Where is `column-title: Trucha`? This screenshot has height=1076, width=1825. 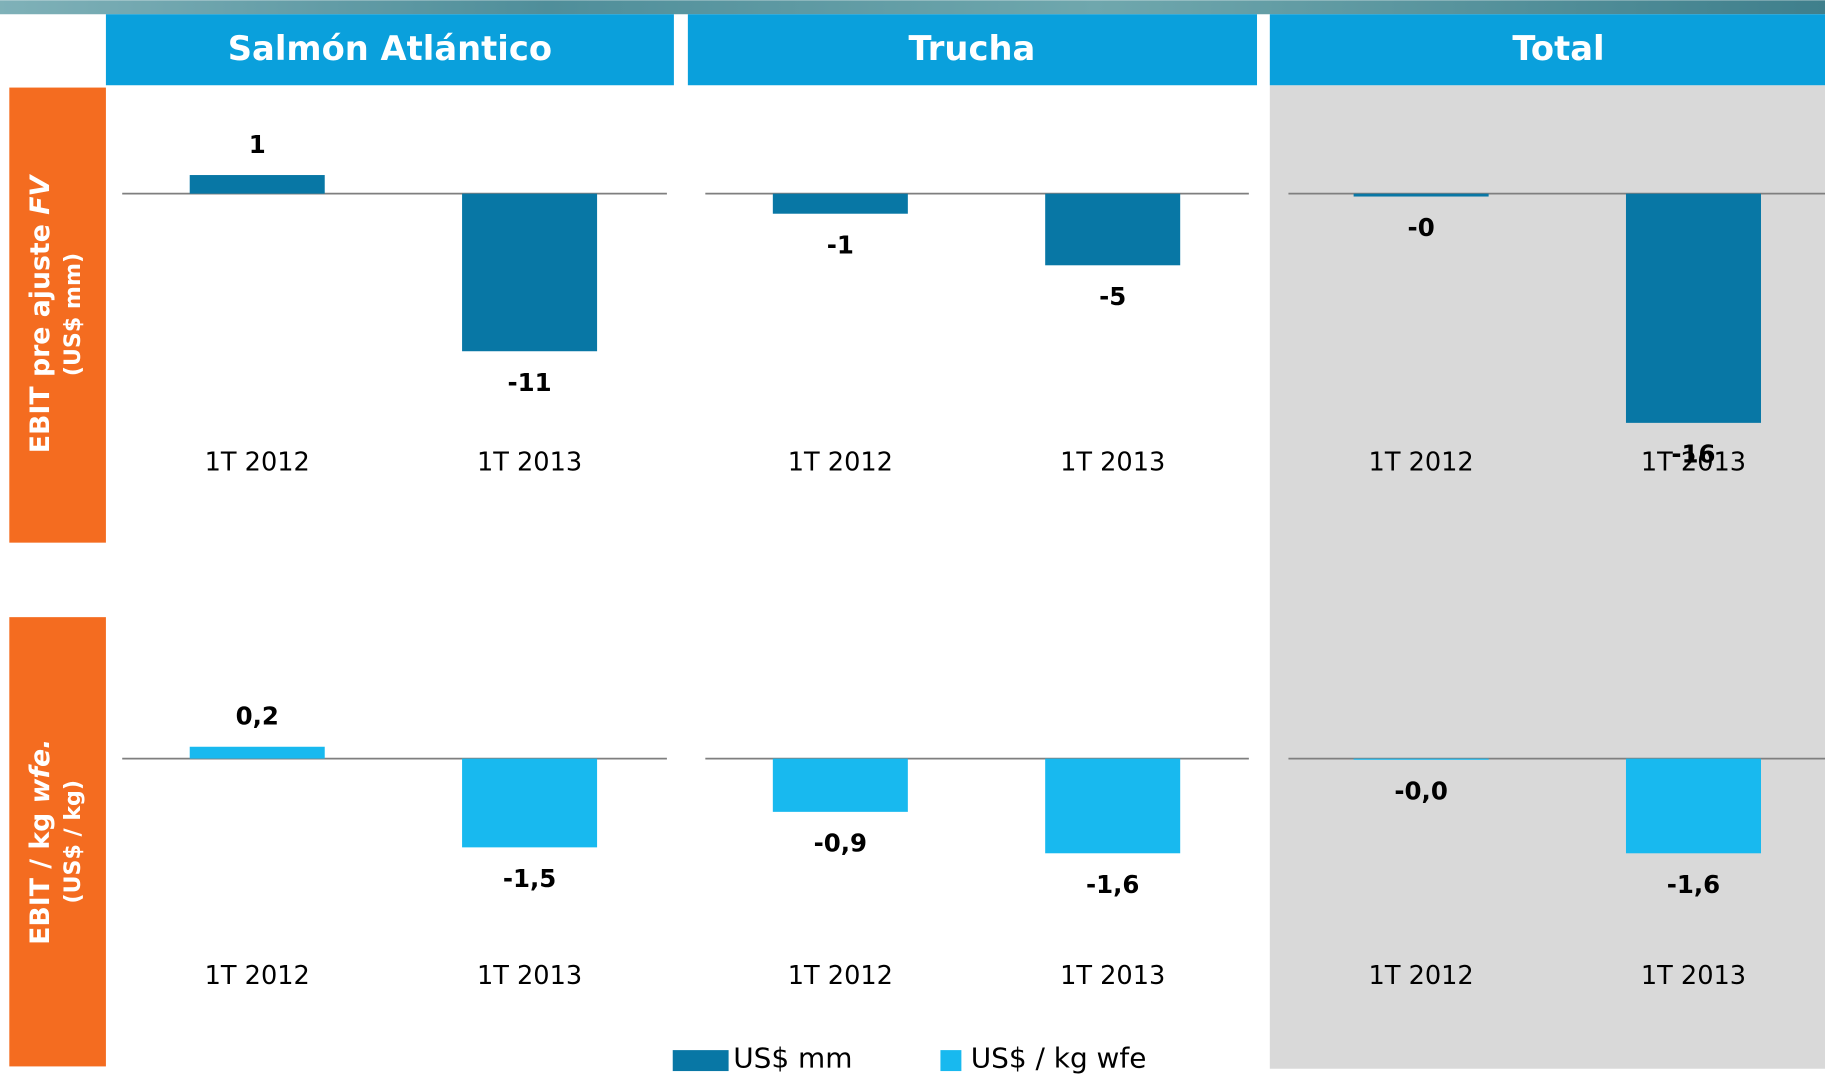
column-title: Trucha is located at coordinates (971, 48).